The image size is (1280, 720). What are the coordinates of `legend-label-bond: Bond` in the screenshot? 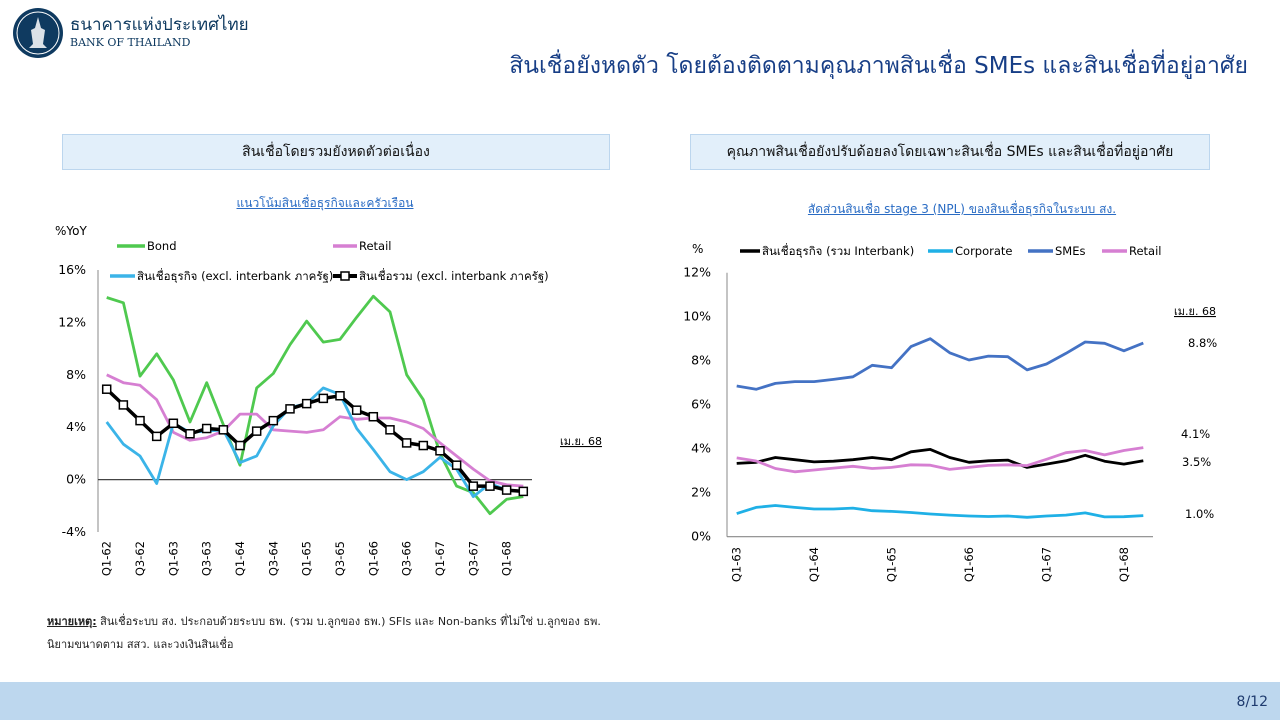 It's located at (162, 246).